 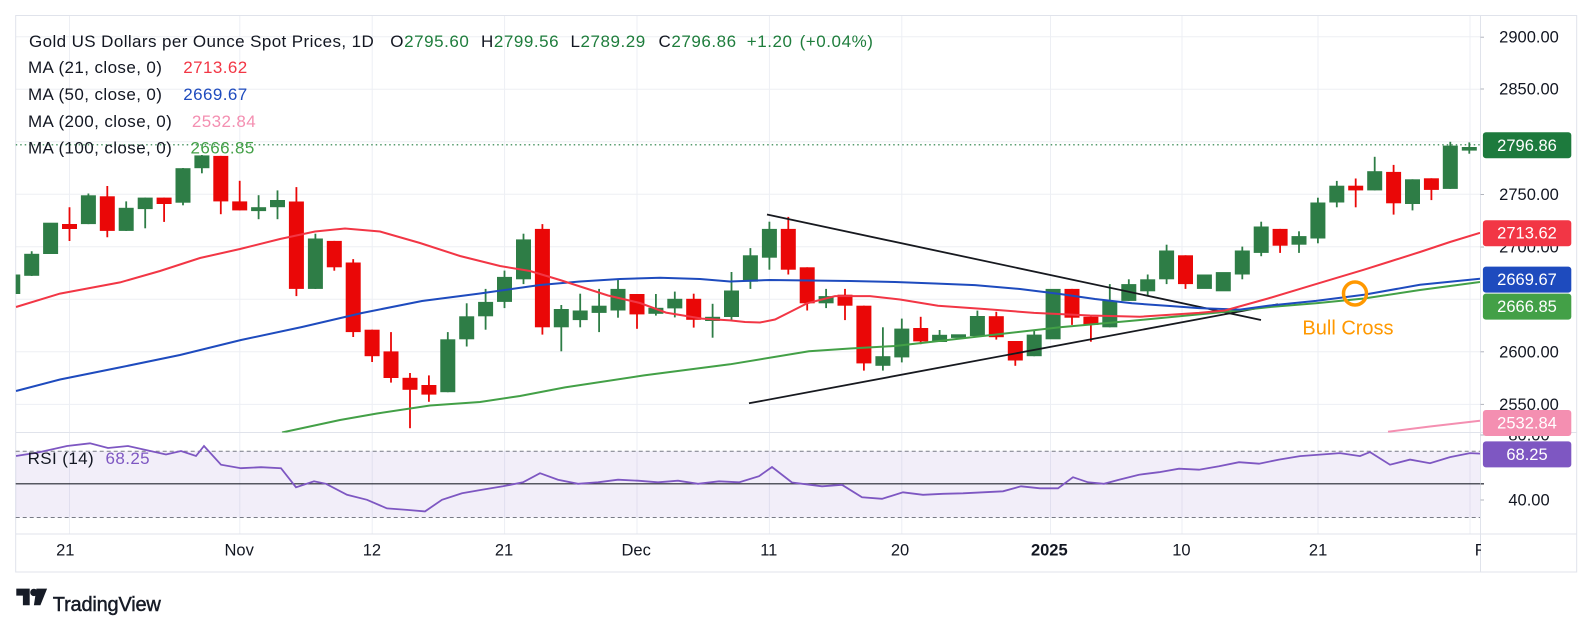 What do you see at coordinates (1181, 551) in the screenshot?
I see `svg-text: 10` at bounding box center [1181, 551].